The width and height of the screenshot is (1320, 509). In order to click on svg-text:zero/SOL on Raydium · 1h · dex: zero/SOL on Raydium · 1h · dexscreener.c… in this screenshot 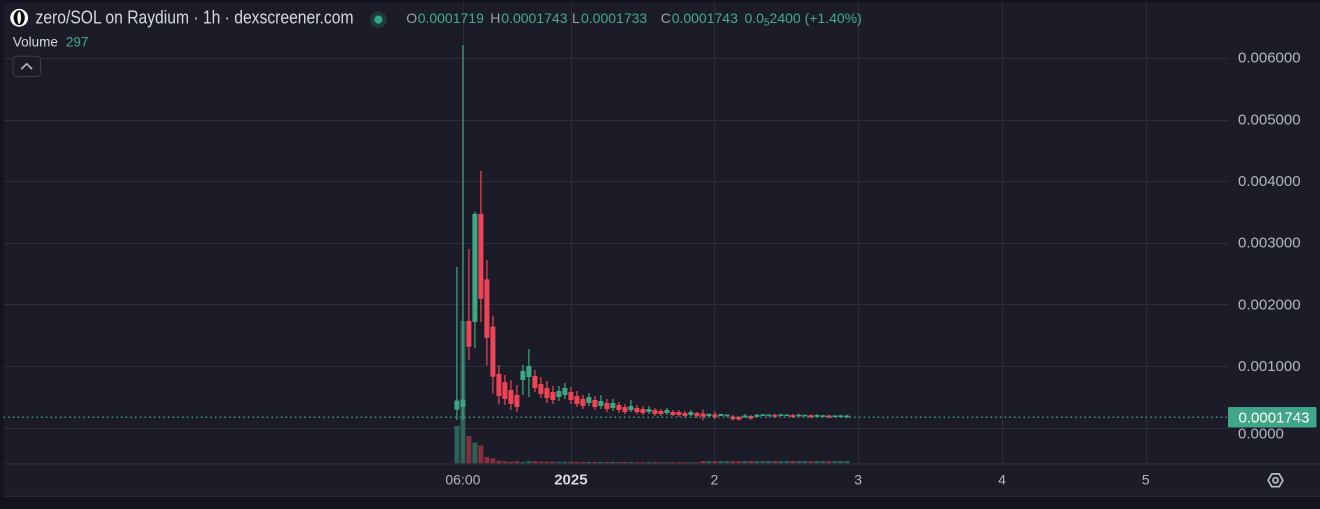, I will do `click(195, 18)`.